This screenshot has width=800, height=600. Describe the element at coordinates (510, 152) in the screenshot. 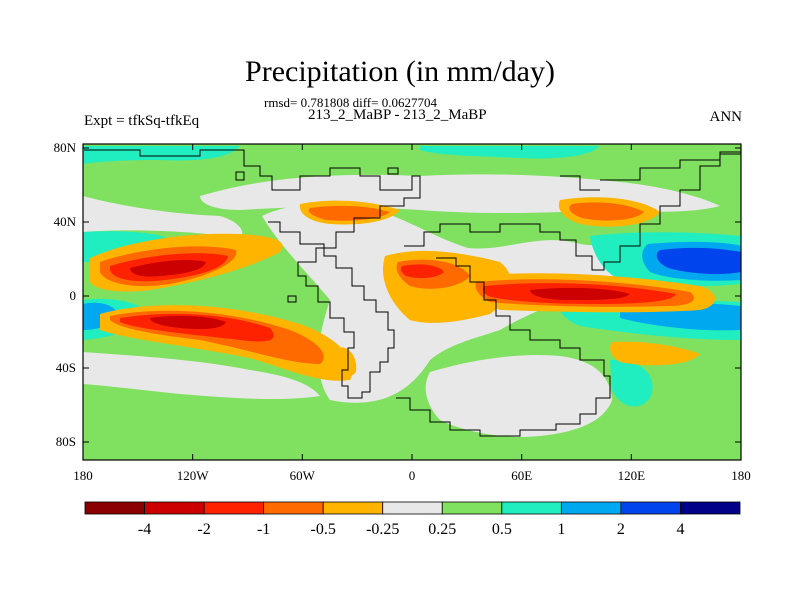

I see `positive-region-arctic` at that location.